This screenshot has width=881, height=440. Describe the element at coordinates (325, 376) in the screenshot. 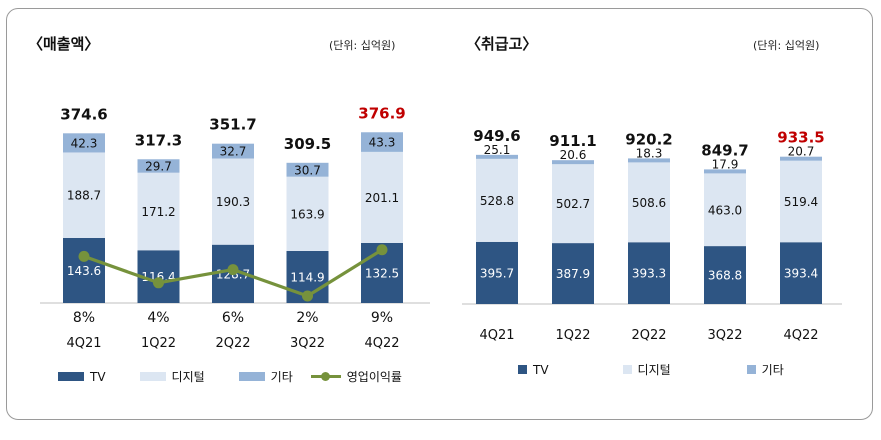

I see `legend-line-key` at that location.